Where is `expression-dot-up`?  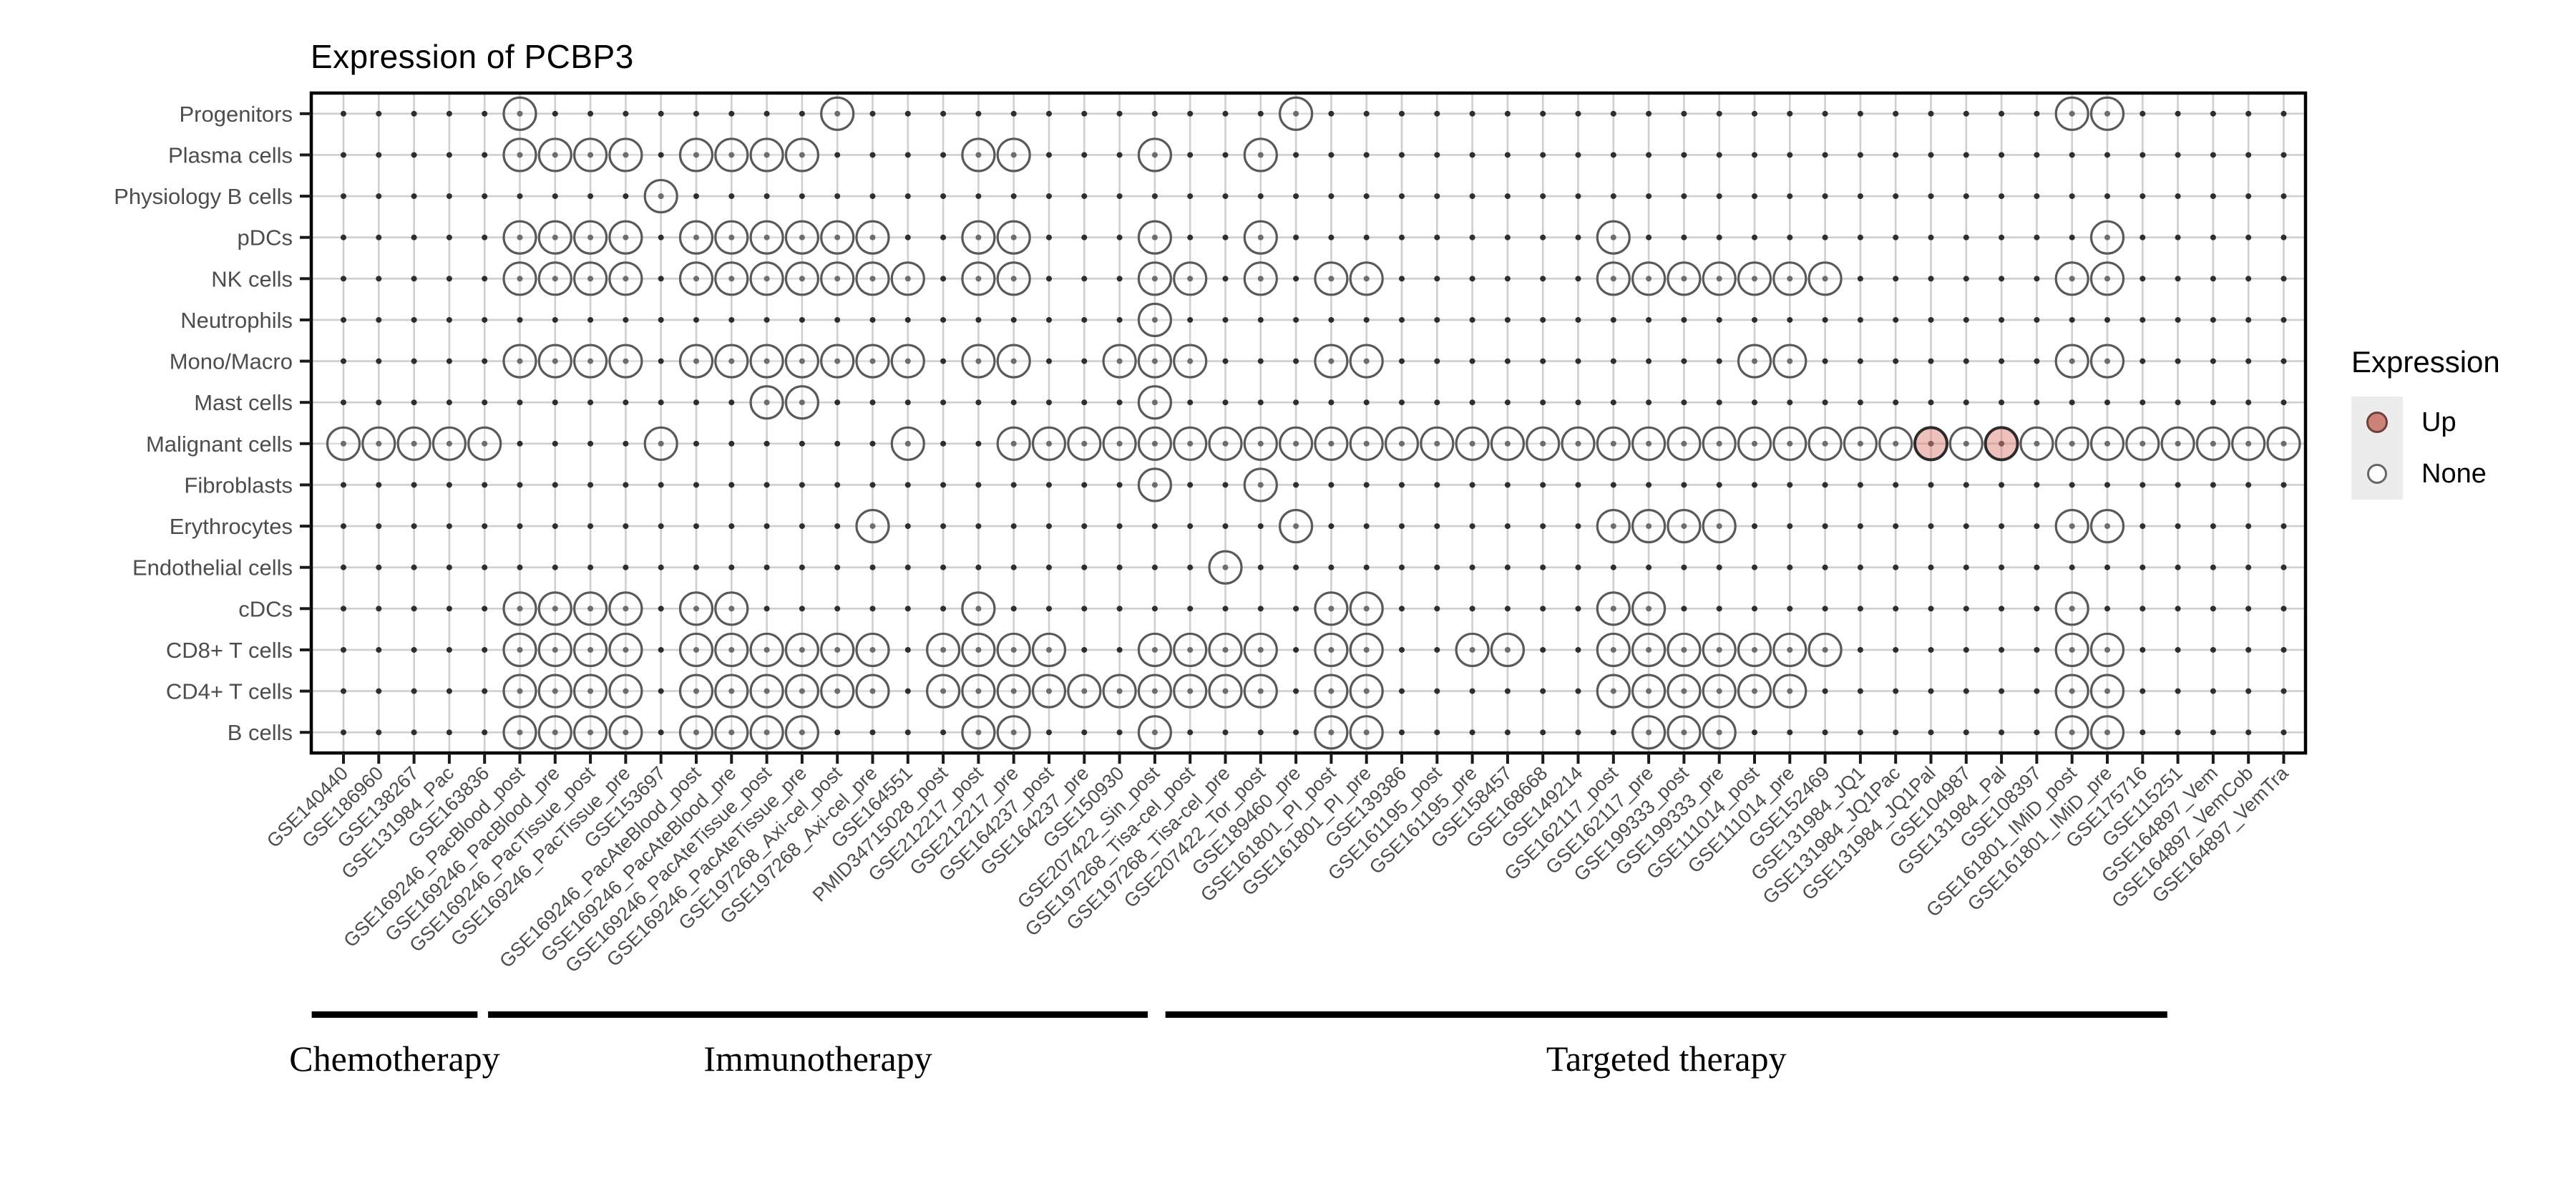 expression-dot-up is located at coordinates (1930, 444).